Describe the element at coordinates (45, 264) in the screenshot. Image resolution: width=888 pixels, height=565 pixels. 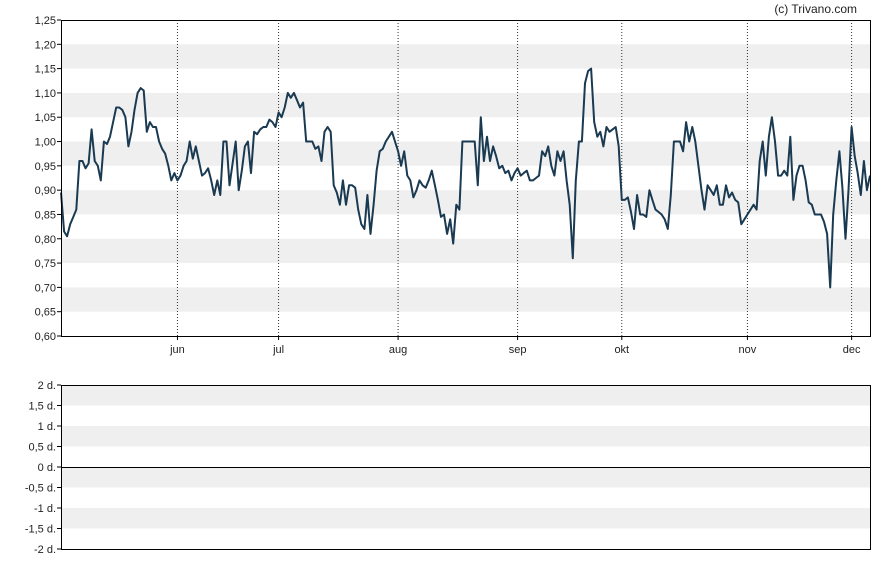
I see `y-tick-label: 0,75` at that location.